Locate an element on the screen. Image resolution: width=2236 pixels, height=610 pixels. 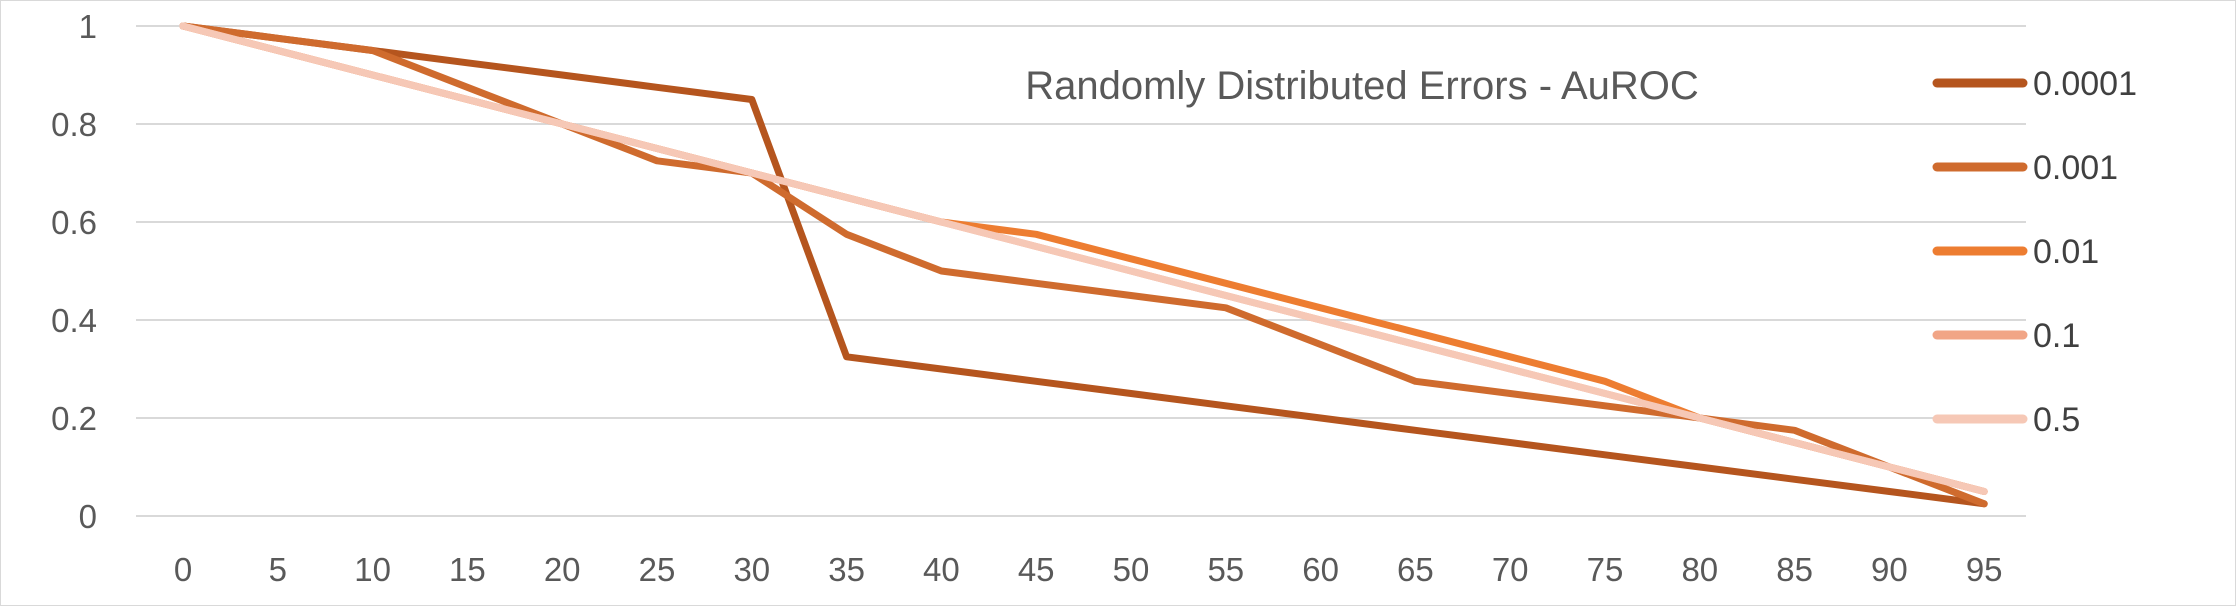
x-tick-label: 40 is located at coordinates (941, 569).